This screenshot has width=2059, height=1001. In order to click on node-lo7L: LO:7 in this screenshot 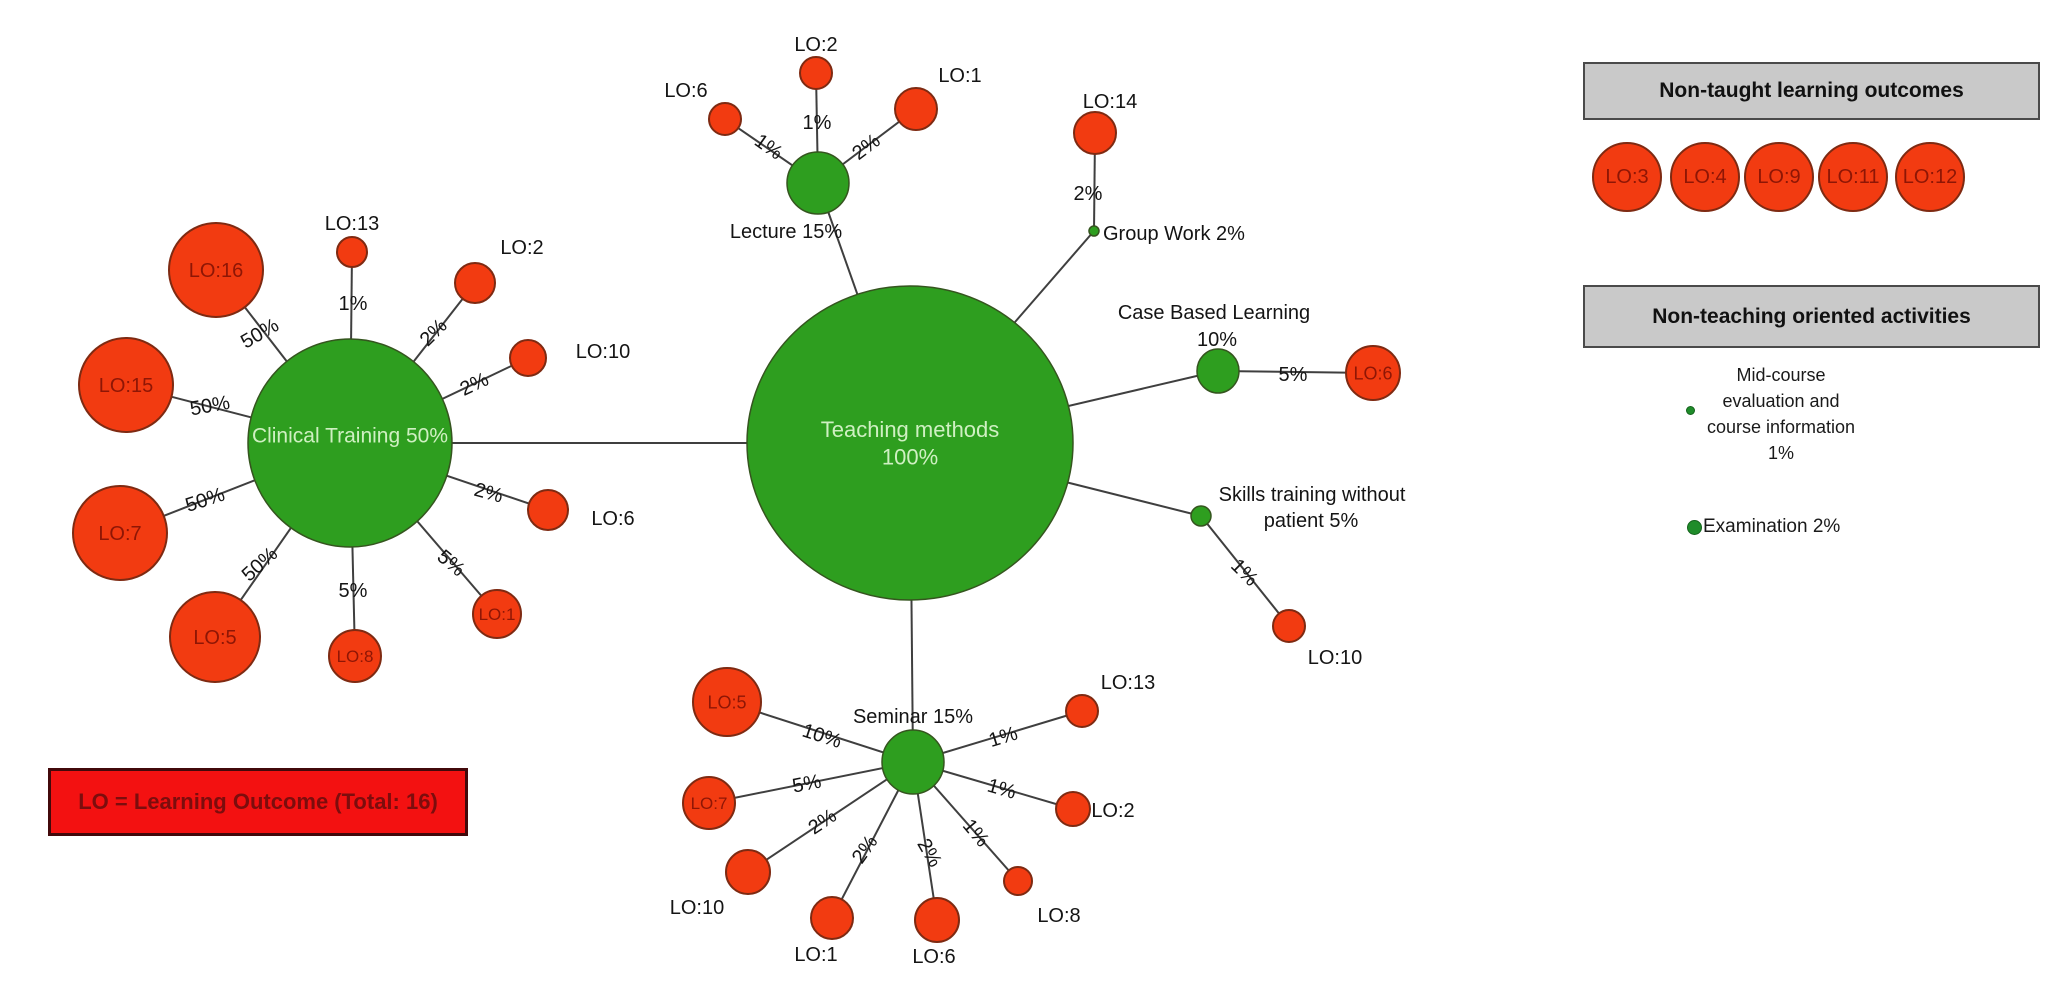, I will do `click(120, 533)`.